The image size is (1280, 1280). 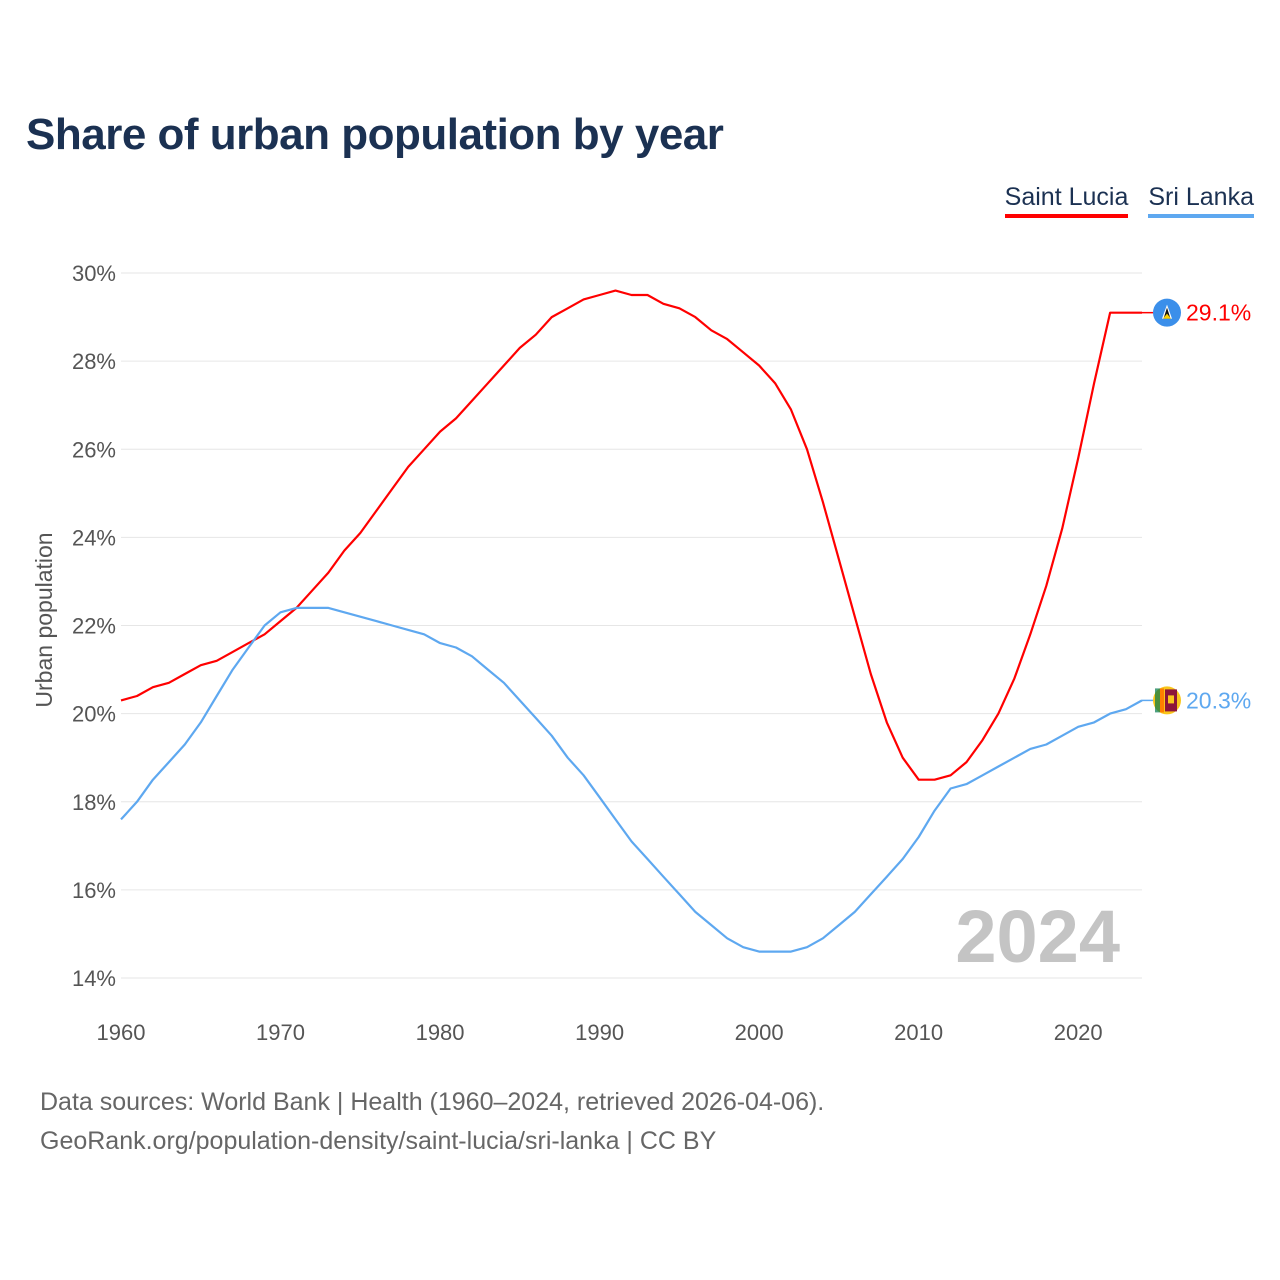 I want to click on y-tick-label: 22%, so click(x=94, y=626).